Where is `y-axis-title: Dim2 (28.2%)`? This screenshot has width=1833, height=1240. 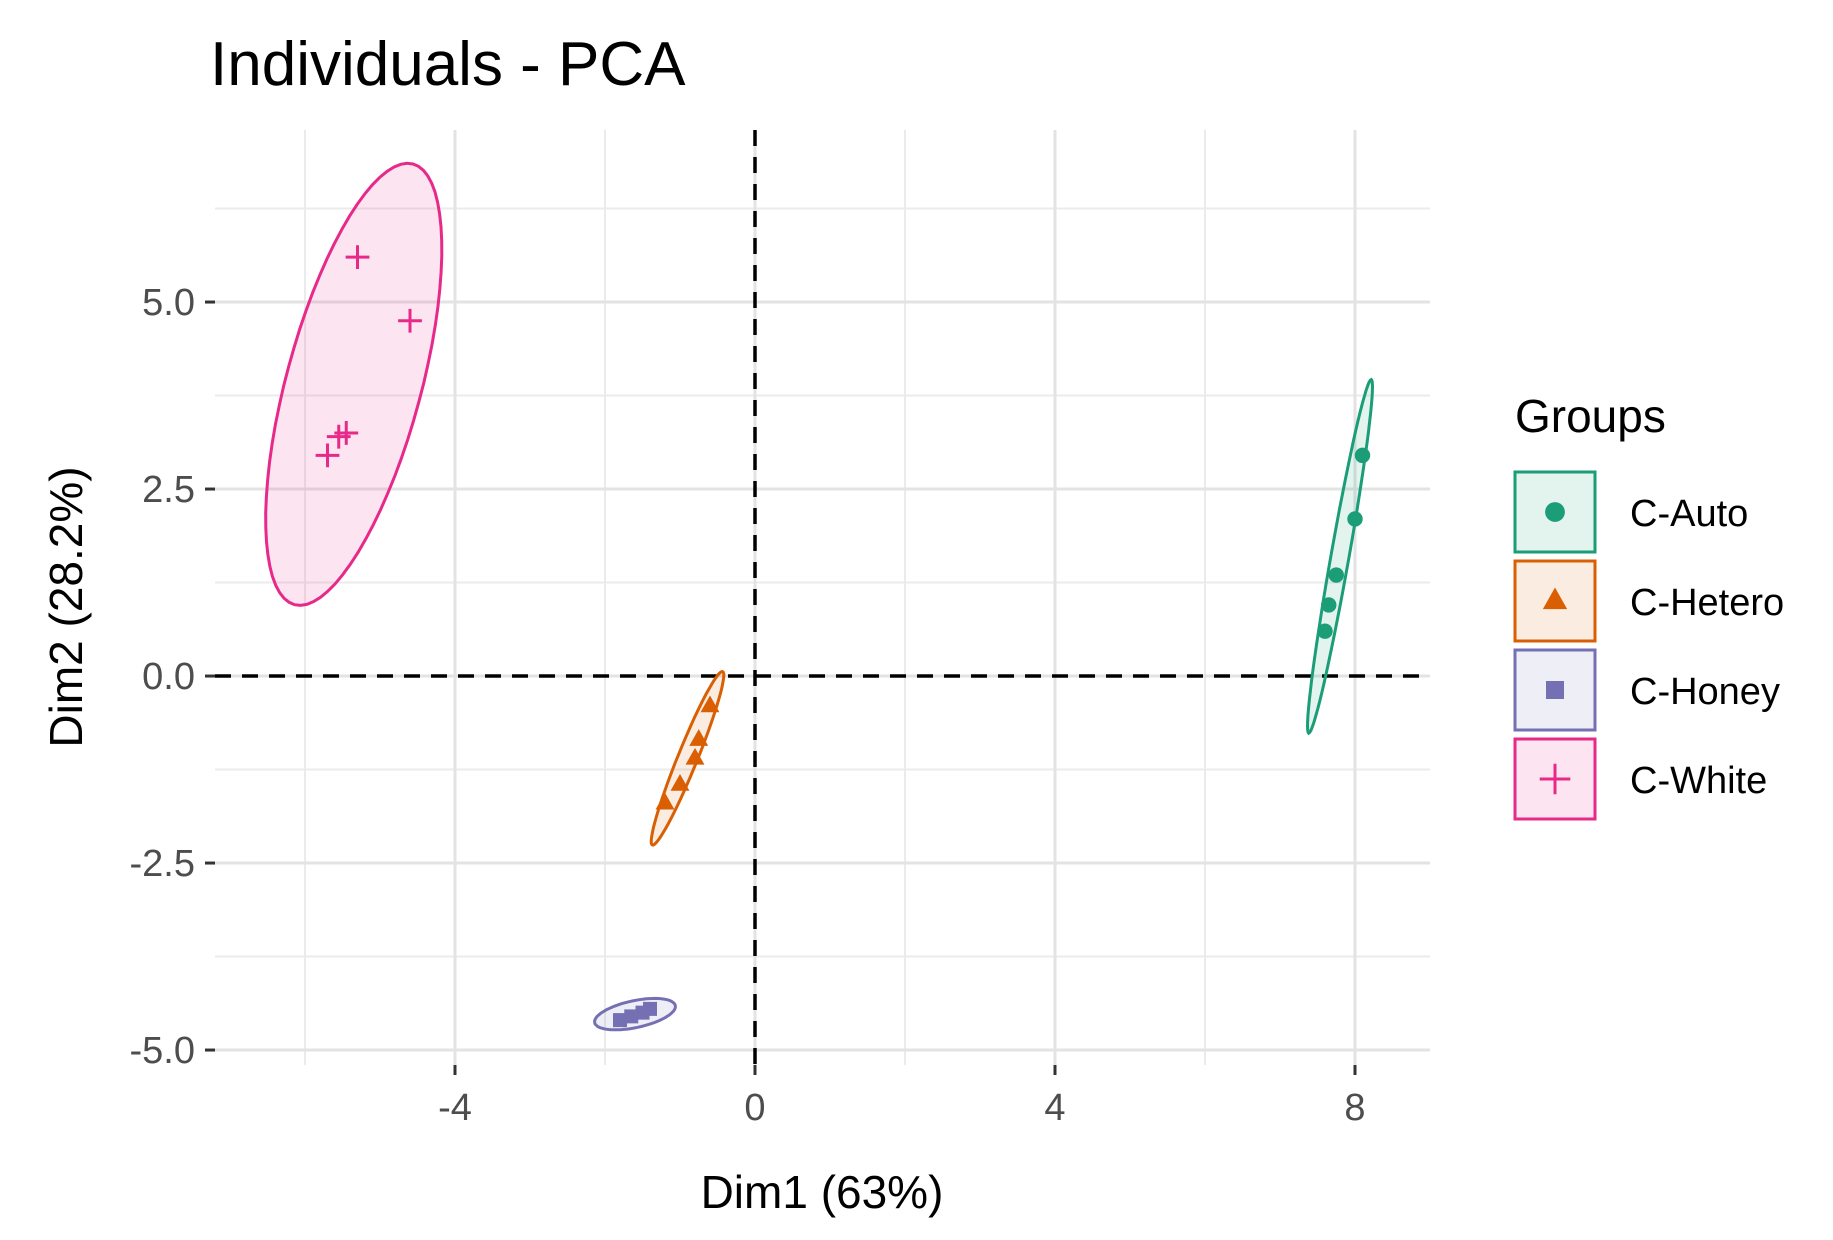 y-axis-title: Dim2 (28.2%) is located at coordinates (66, 606).